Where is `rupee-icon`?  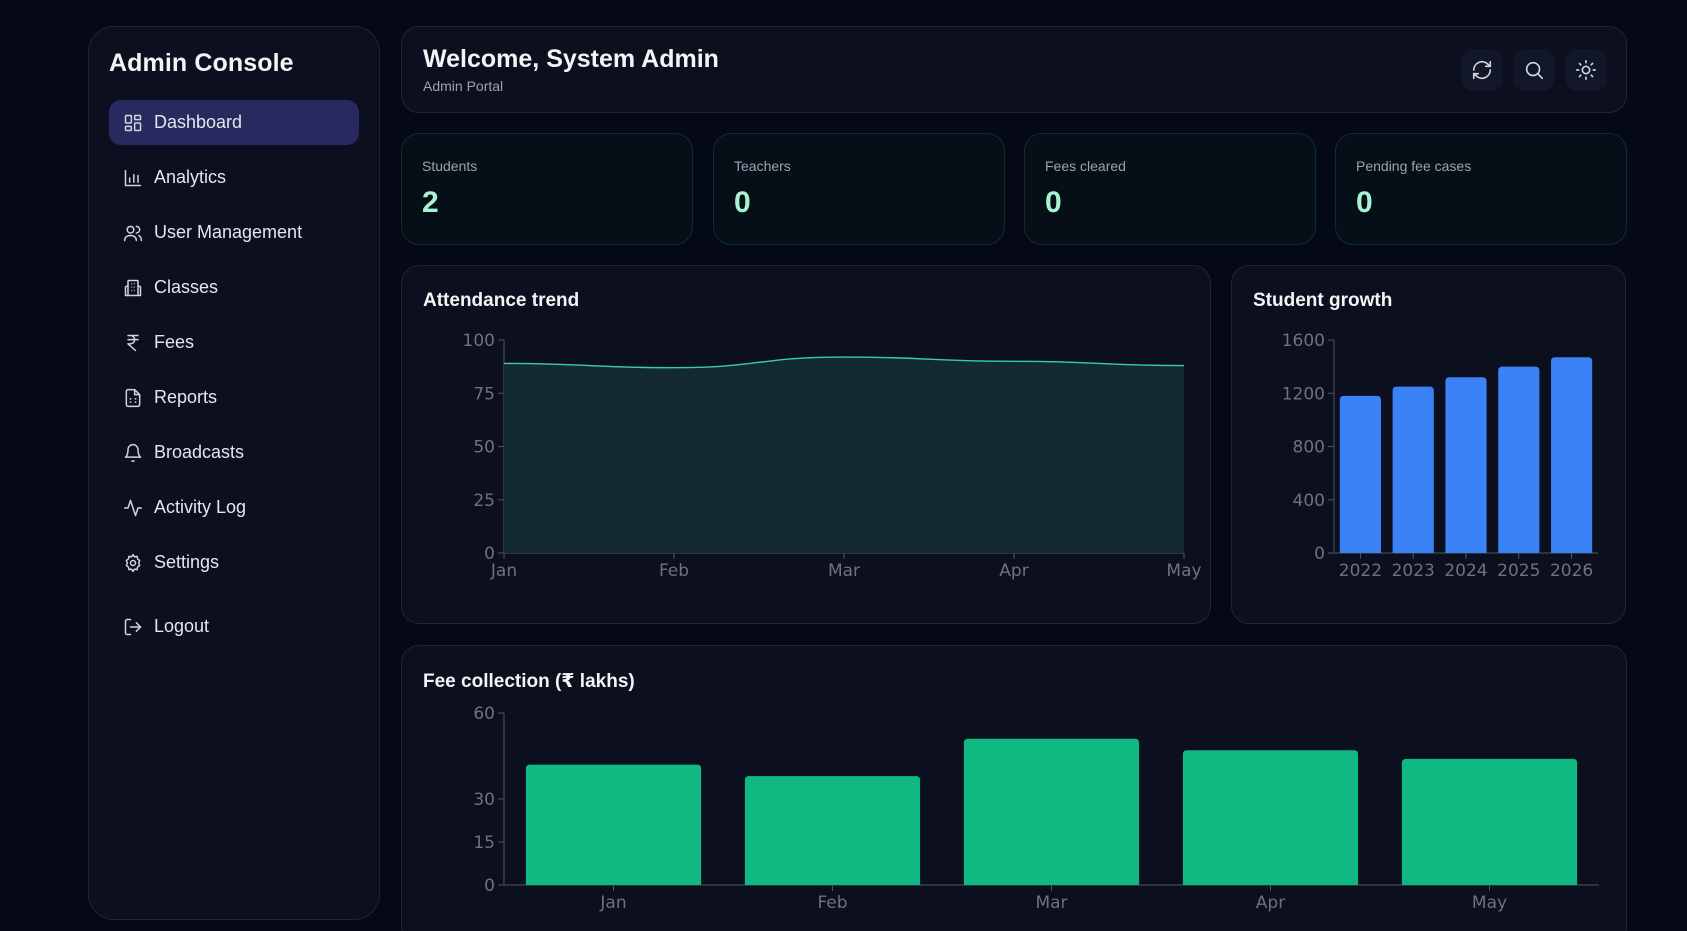
rupee-icon is located at coordinates (133, 343).